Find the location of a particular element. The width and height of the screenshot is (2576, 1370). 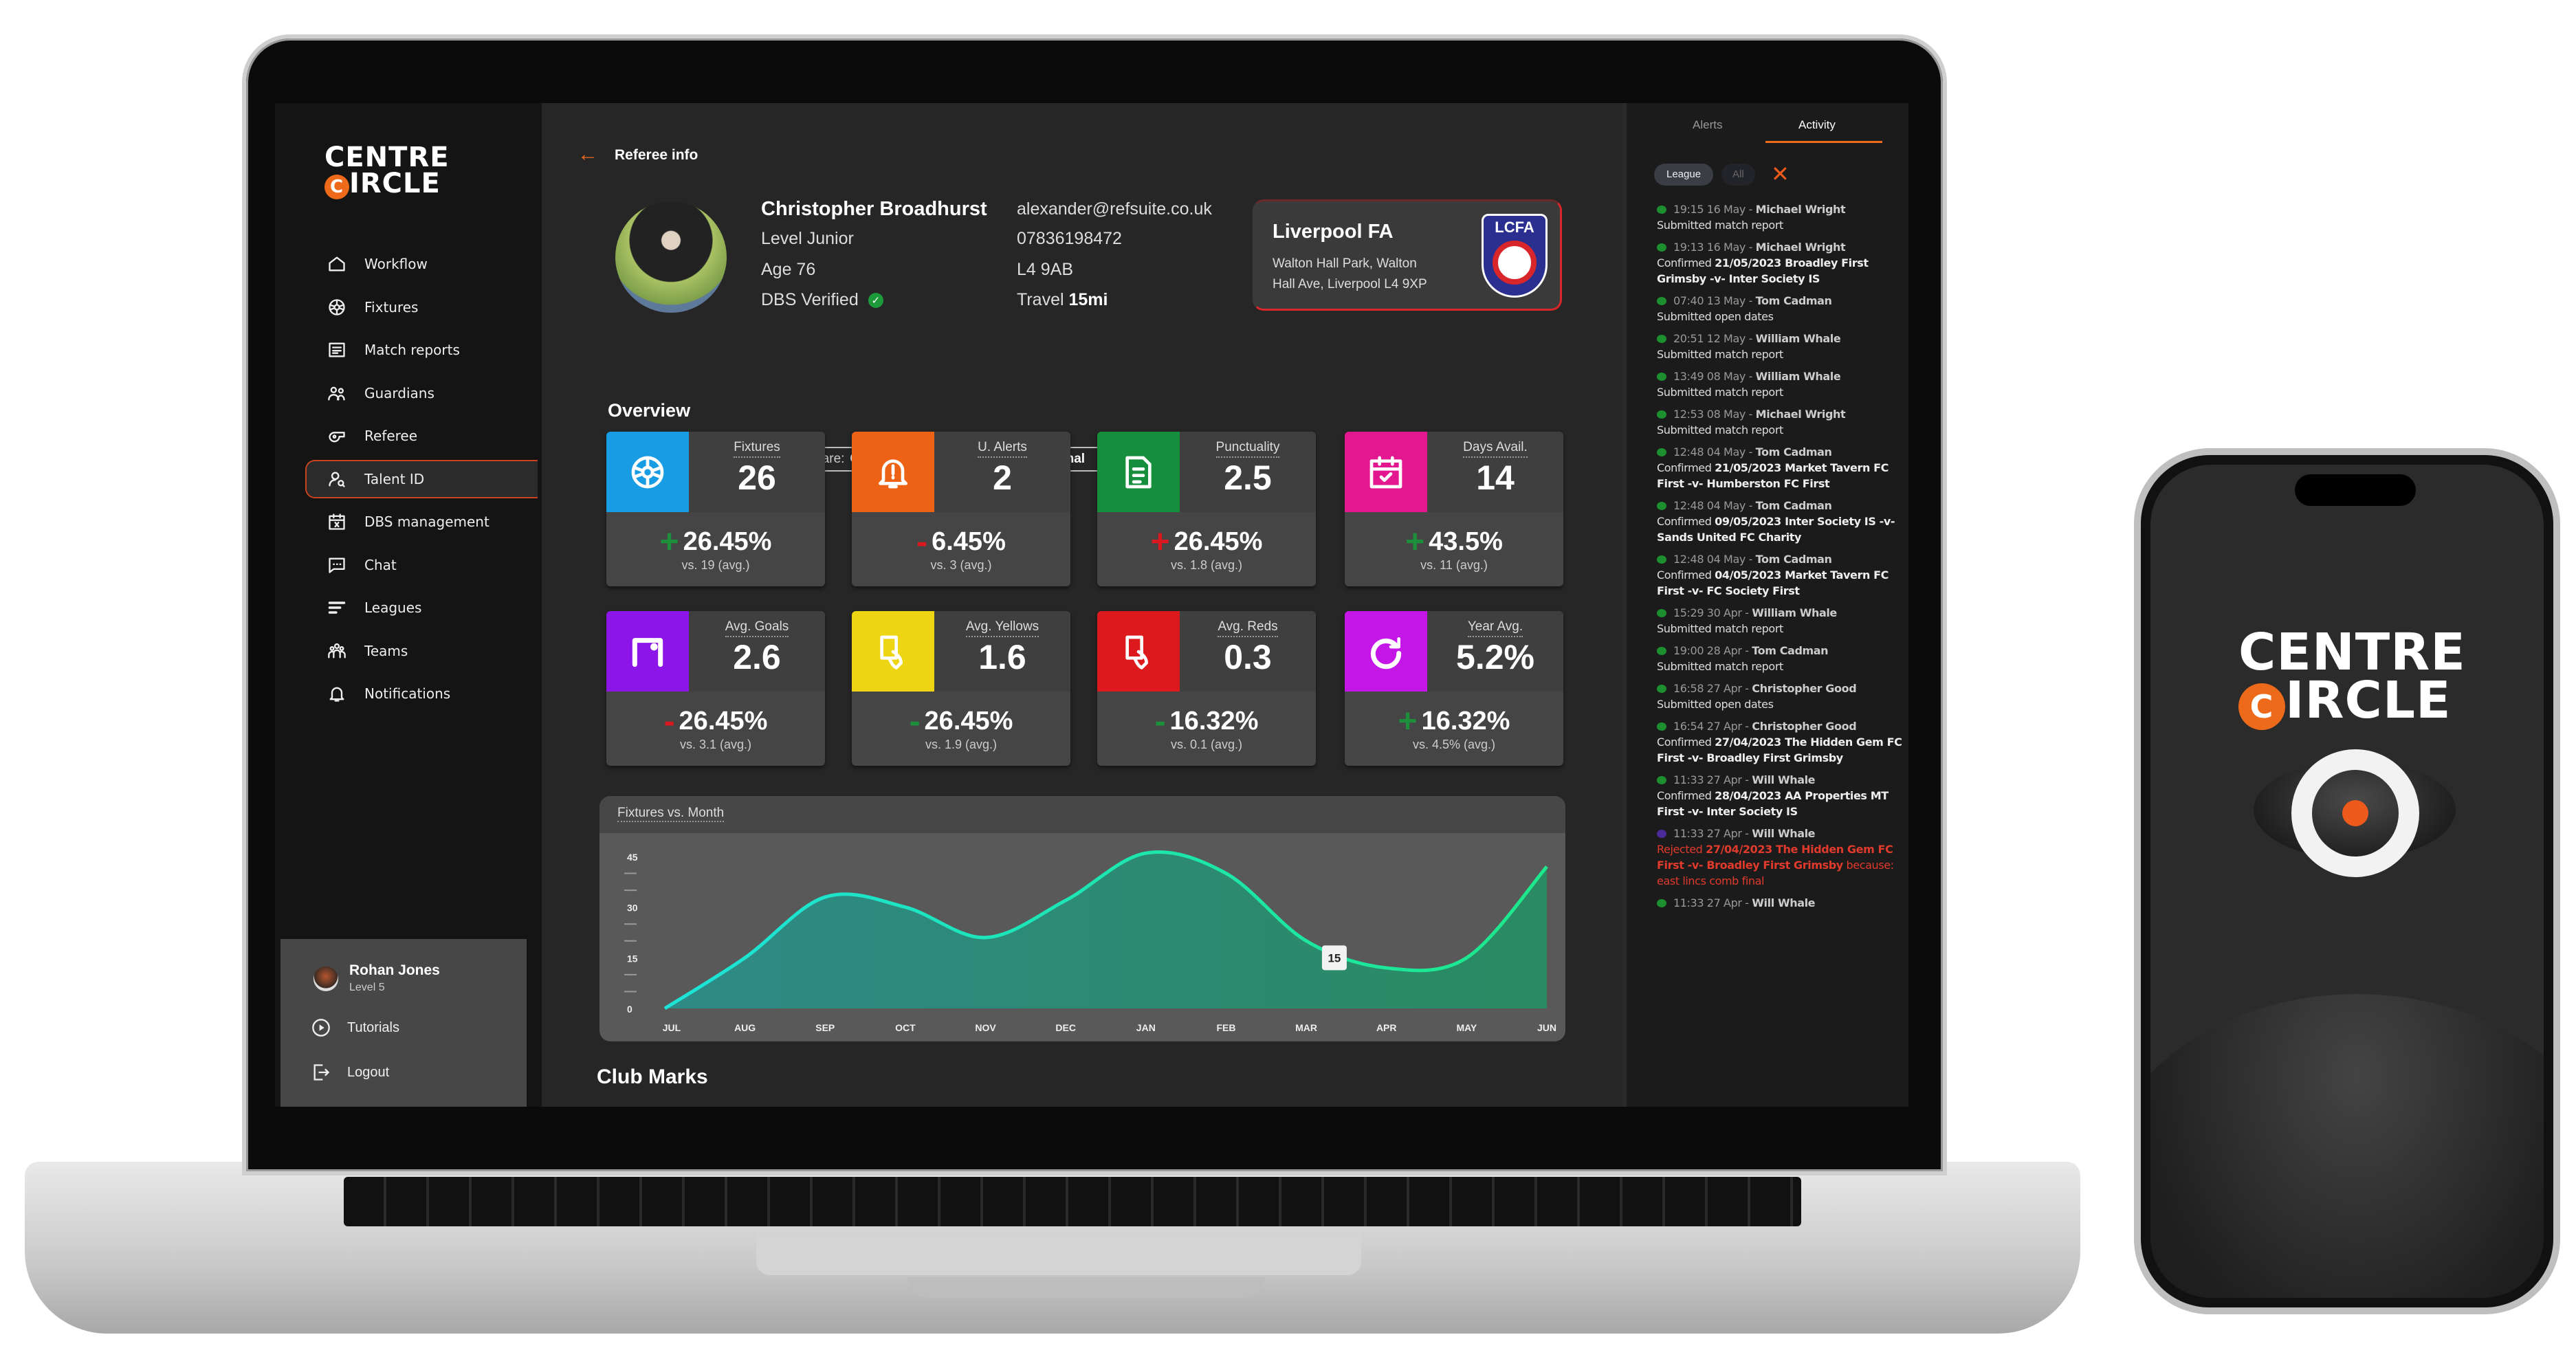

logo-line2: IRCLE is located at coordinates (395, 183).